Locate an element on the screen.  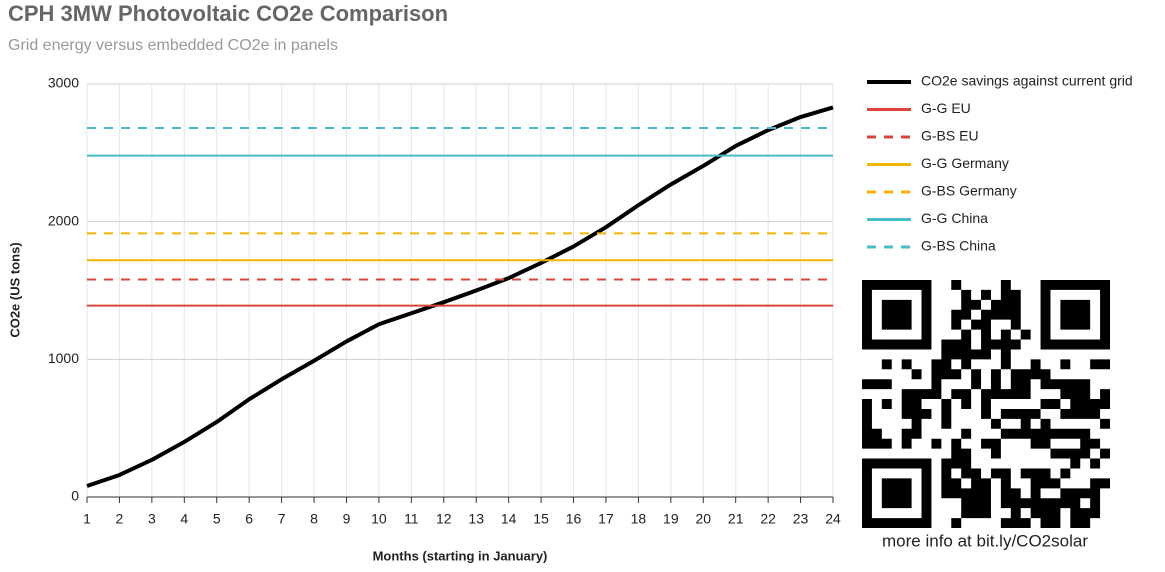
y-axis-label: CO2e (US tons) is located at coordinates (14, 289).